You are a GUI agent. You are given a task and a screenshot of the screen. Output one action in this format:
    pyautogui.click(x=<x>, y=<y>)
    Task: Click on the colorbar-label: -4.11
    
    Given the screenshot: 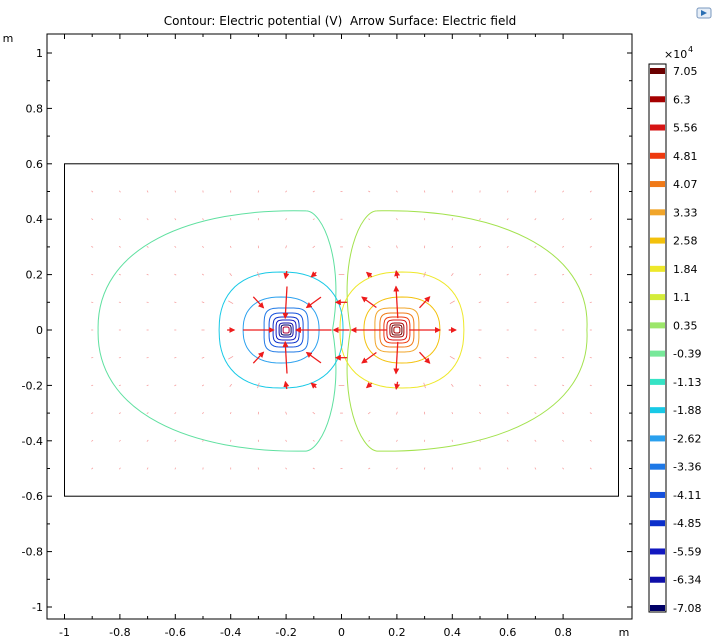 What is the action you would take?
    pyautogui.click(x=687, y=495)
    